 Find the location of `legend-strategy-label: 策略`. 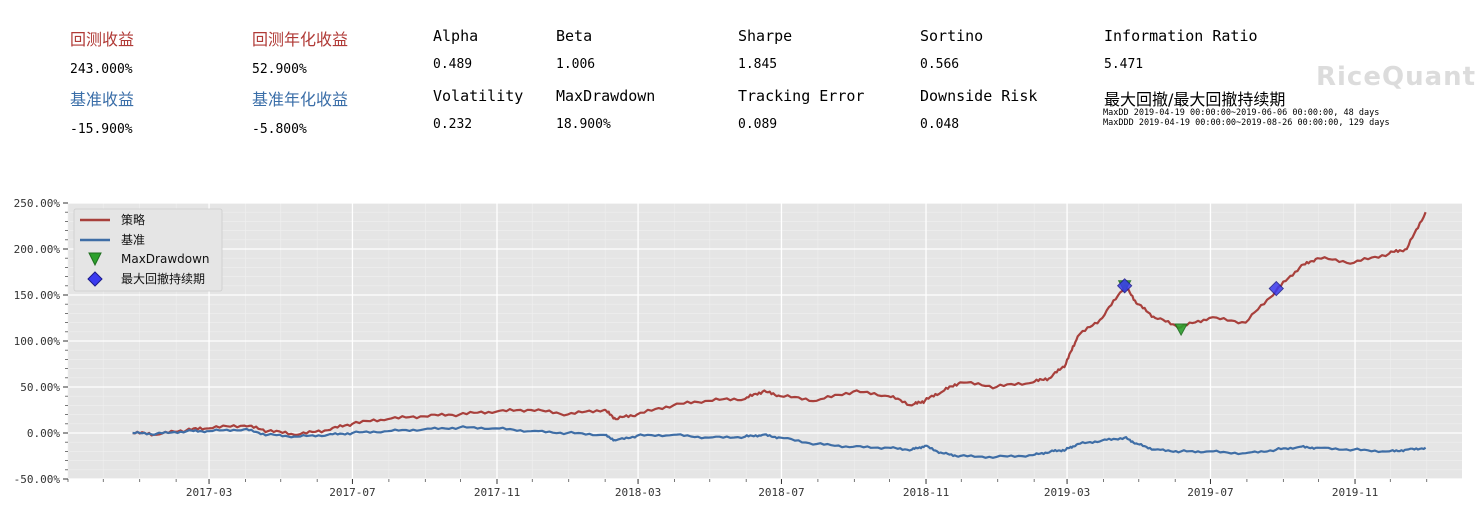

legend-strategy-label: 策略 is located at coordinates (133, 219).